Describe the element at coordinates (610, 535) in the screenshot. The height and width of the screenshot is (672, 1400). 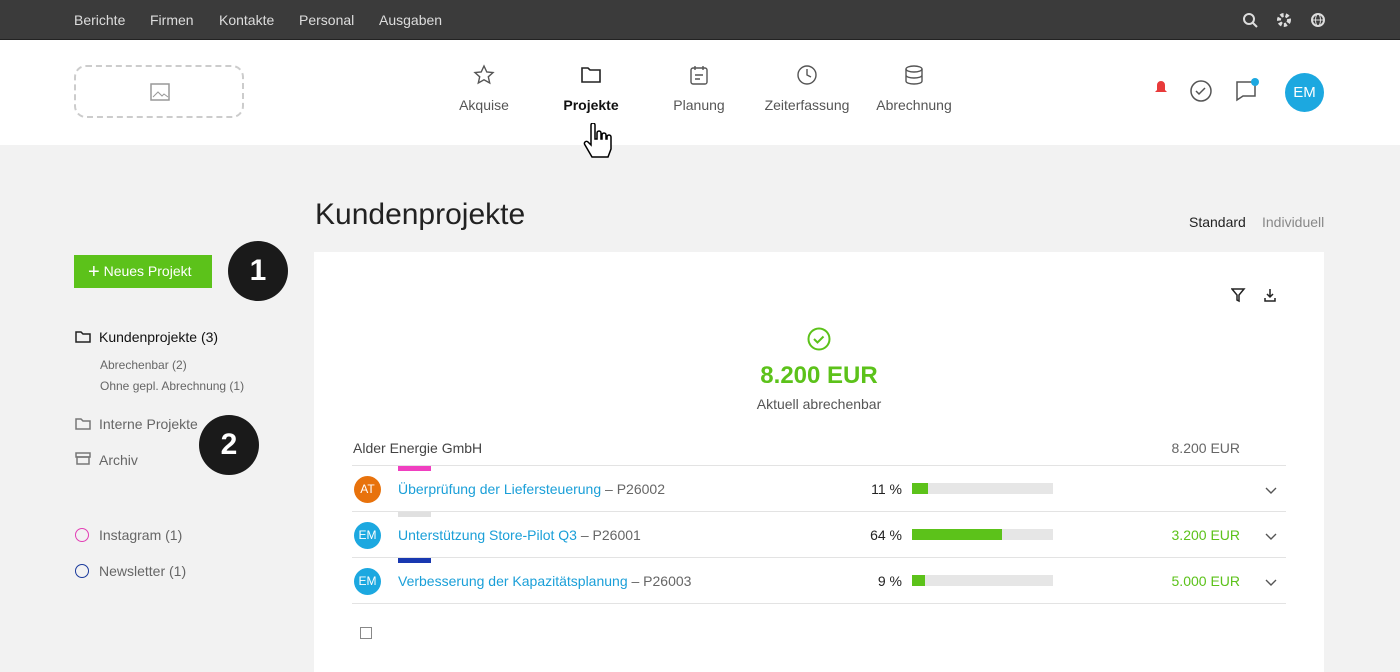
I see `project-code: – P26001` at that location.